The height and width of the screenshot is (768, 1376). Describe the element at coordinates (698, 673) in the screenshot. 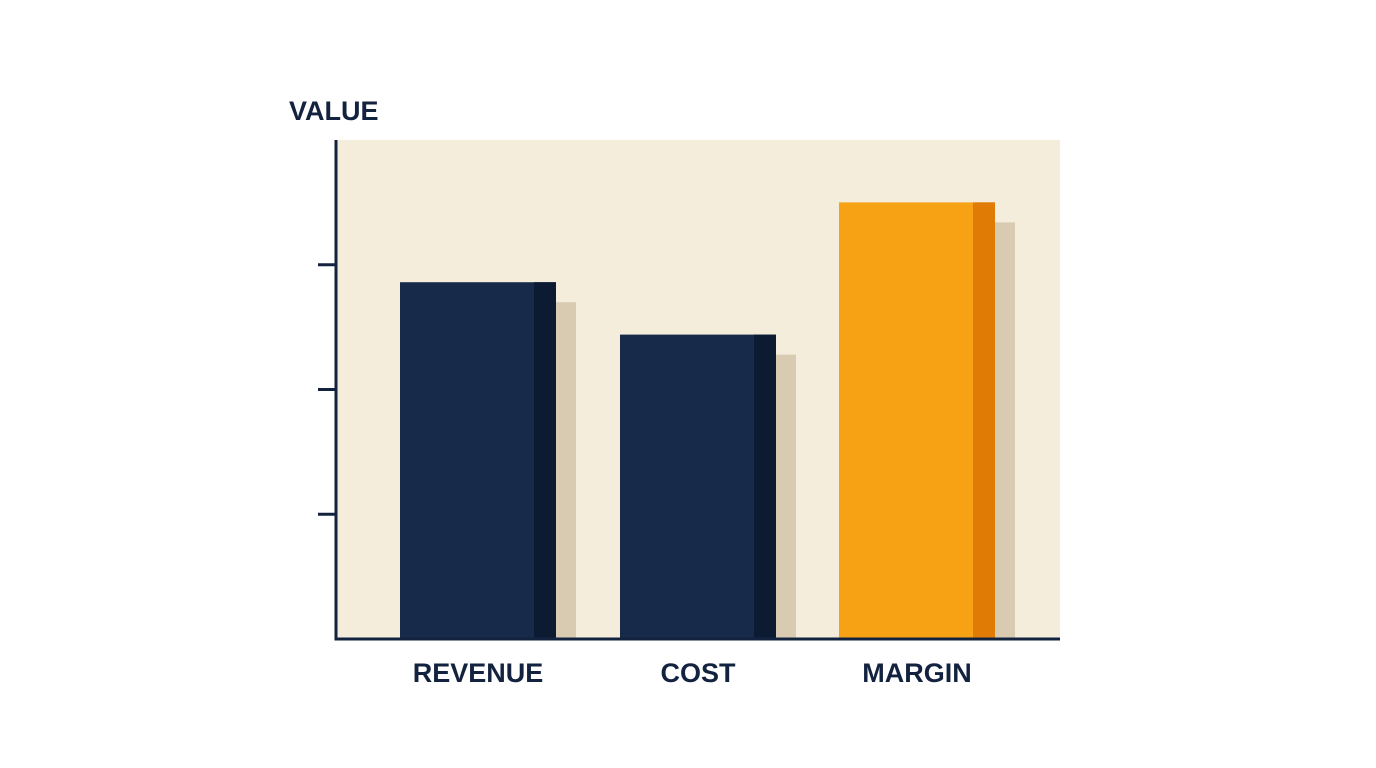

I see `x-tick-label-cost: COST` at that location.